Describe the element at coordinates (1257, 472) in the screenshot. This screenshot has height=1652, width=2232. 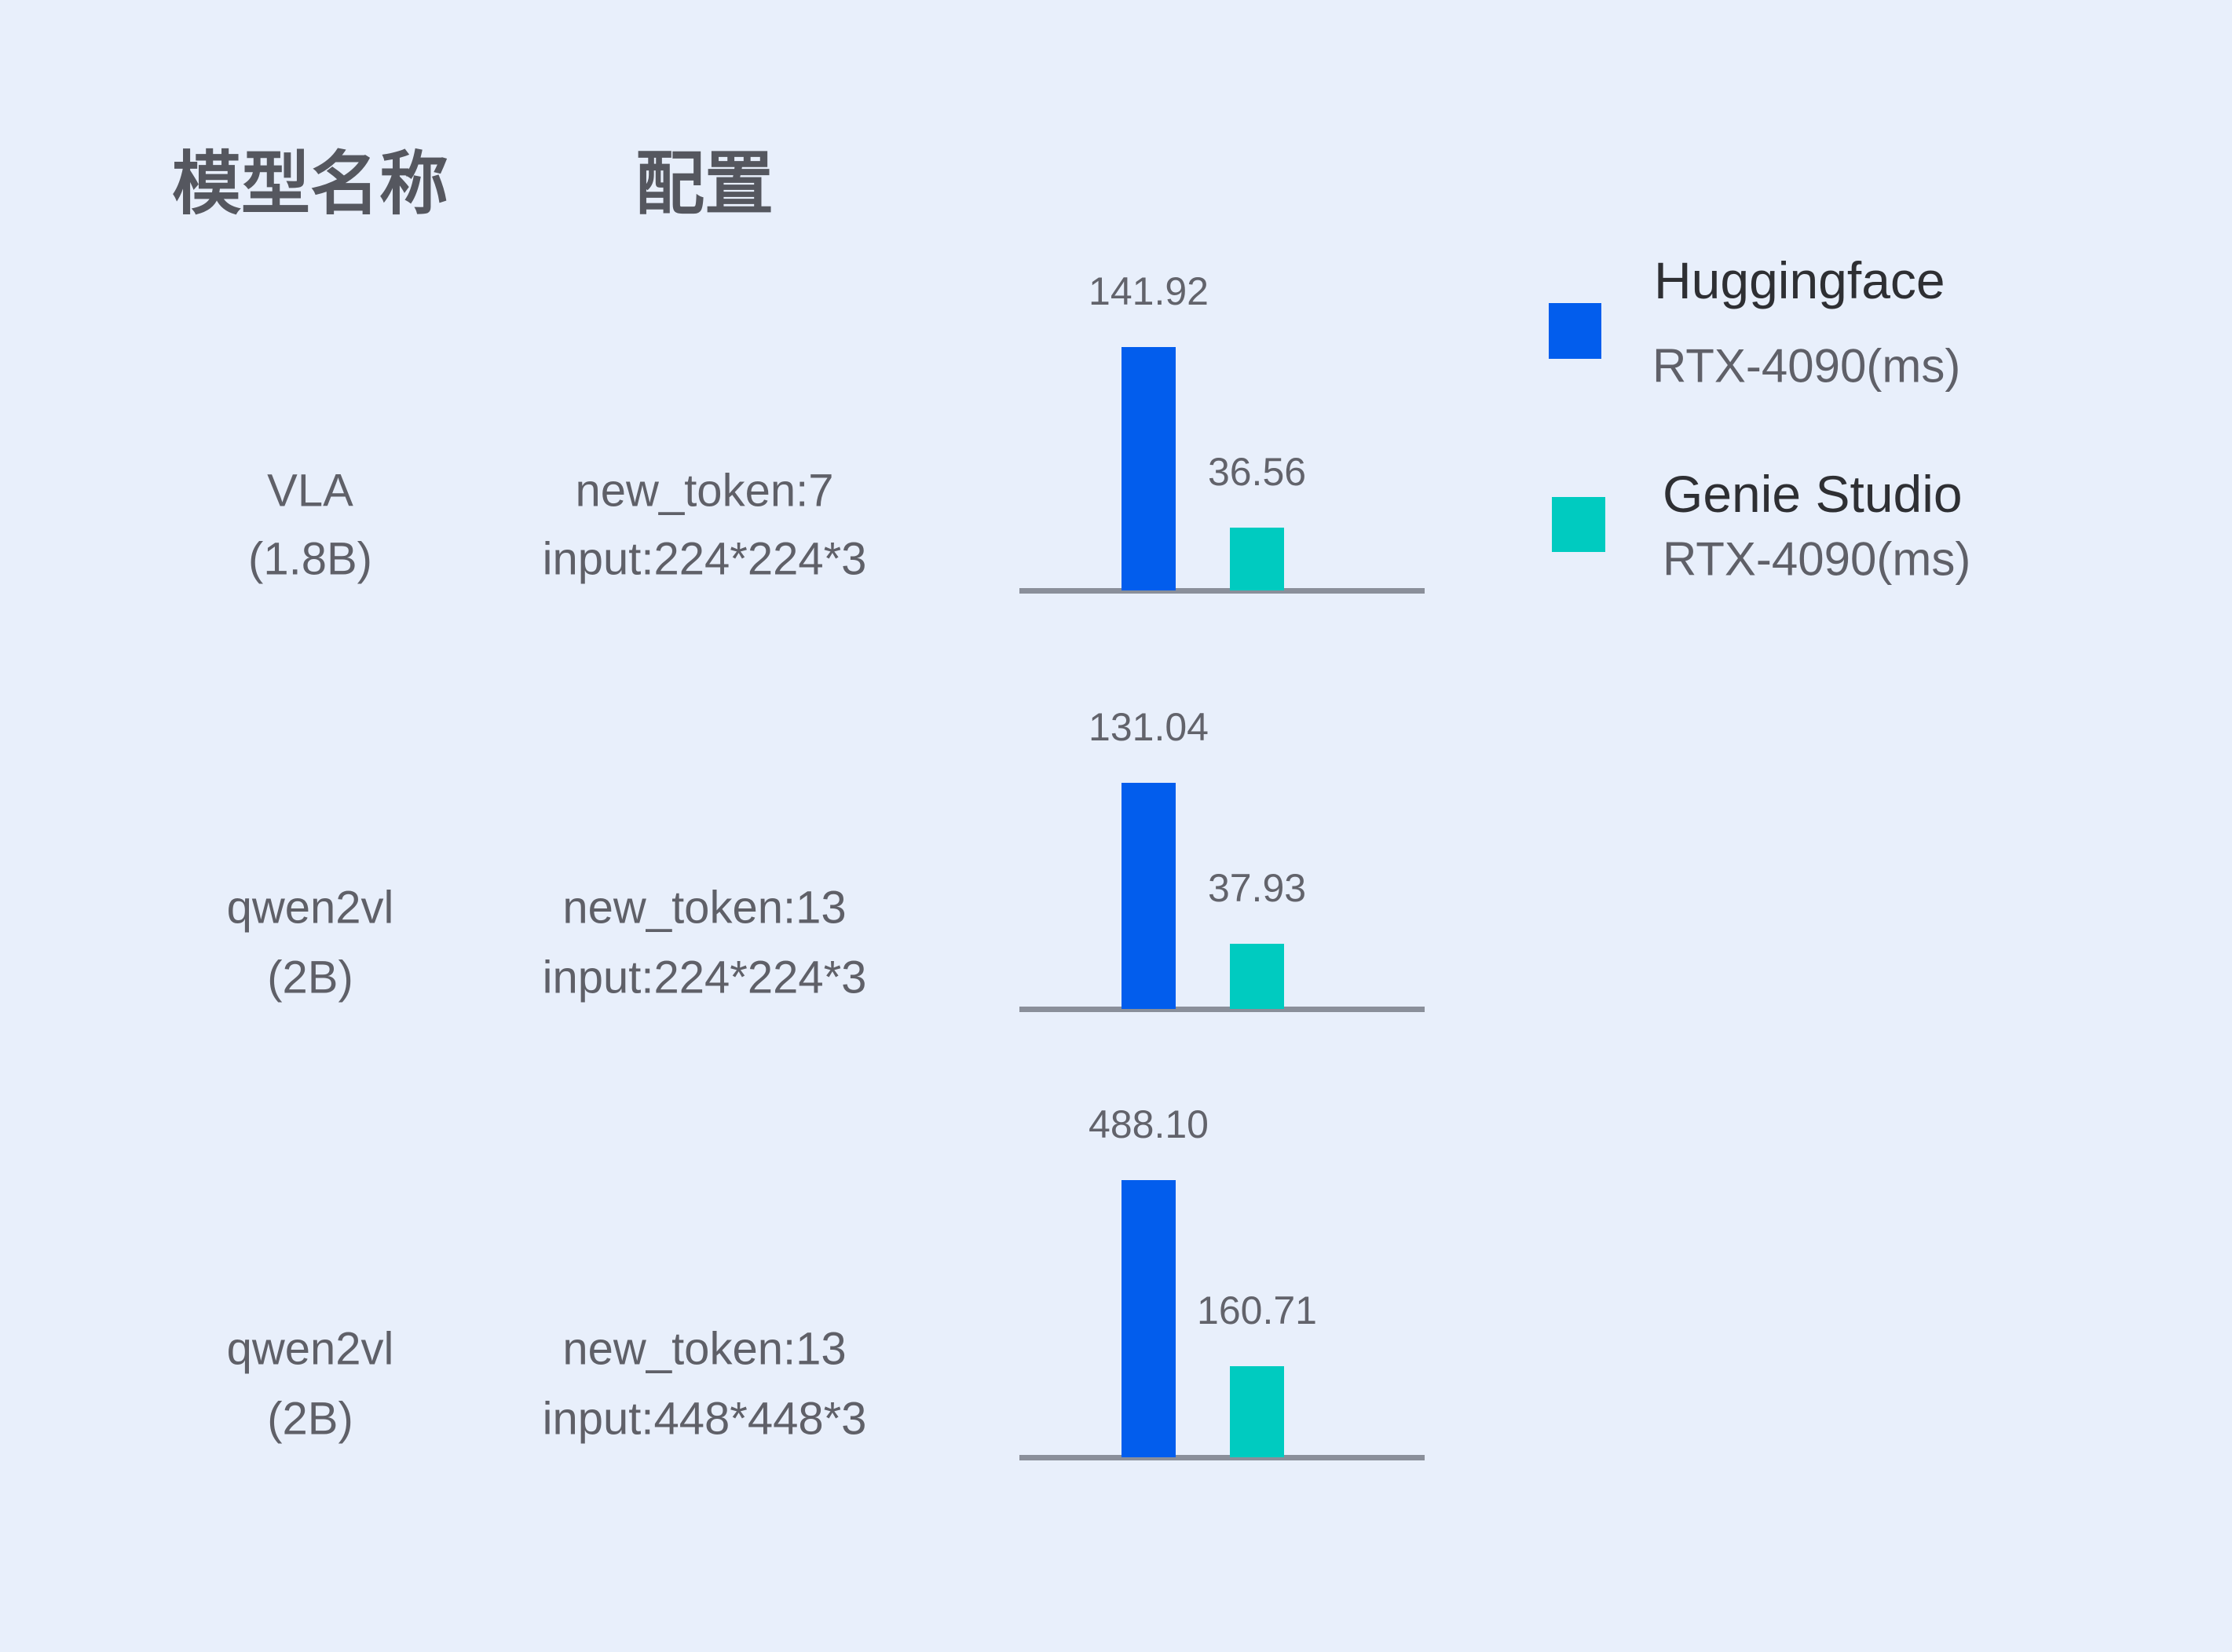
I see `data-label-genie-studio-1: 36.56` at that location.